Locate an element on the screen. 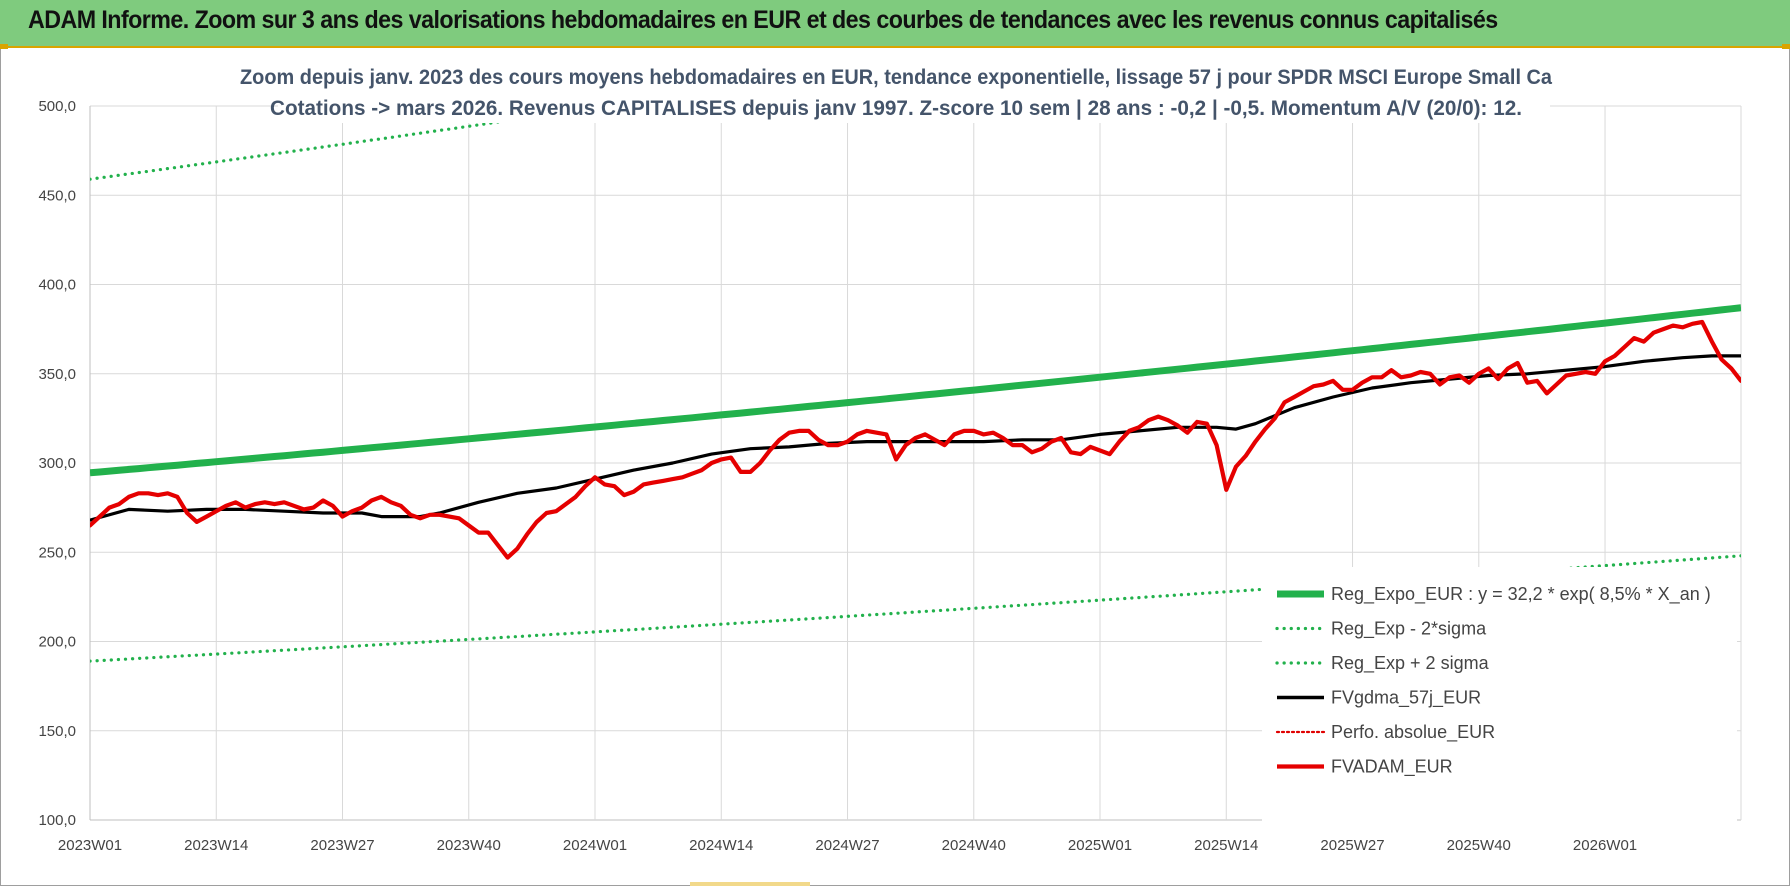 The width and height of the screenshot is (1790, 886). x-tick-label: 2023W40 is located at coordinates (469, 845).